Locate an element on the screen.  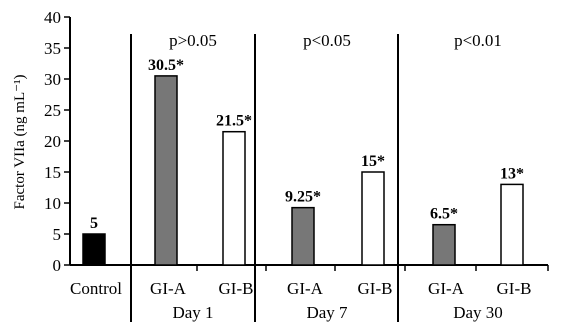
x-category-label: Control is located at coordinates (96, 288).